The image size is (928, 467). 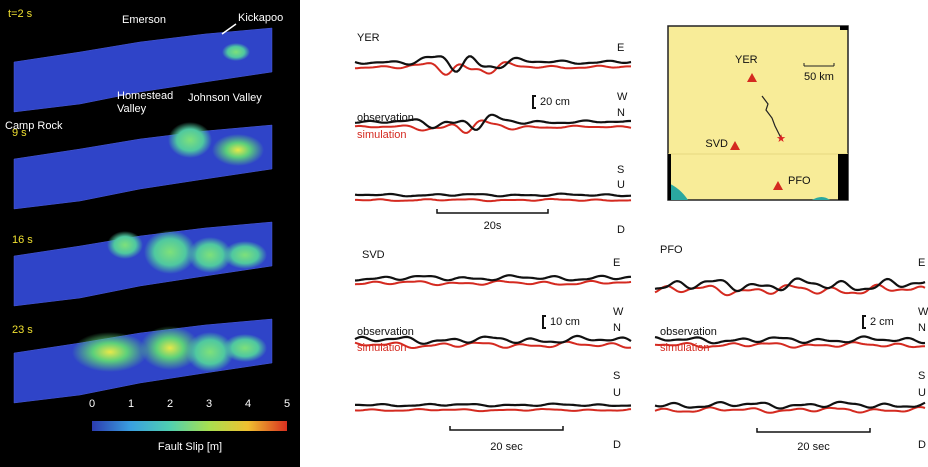 What do you see at coordinates (799, 181) in the screenshot?
I see `map-station-label: PFO` at bounding box center [799, 181].